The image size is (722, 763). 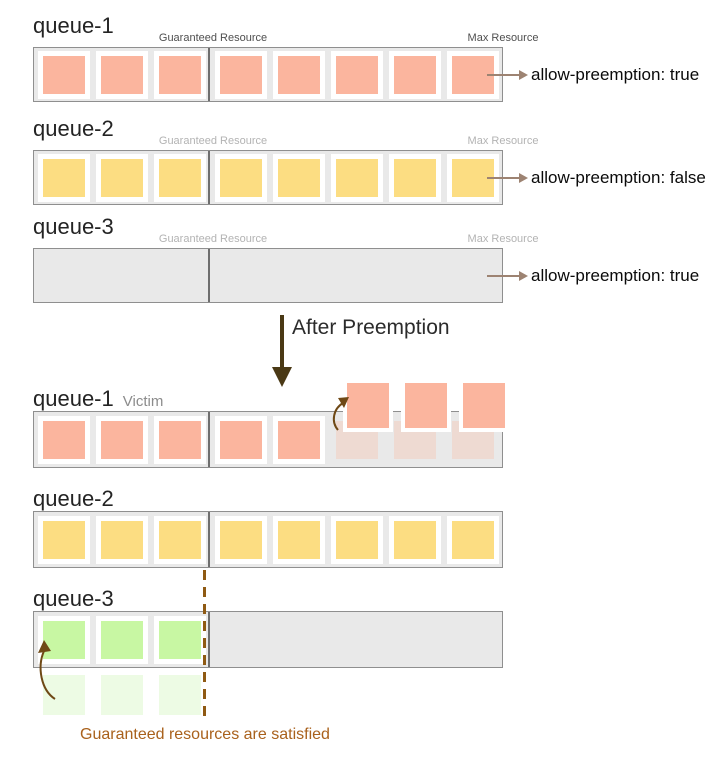 What do you see at coordinates (371, 327) in the screenshot?
I see `transition-label: After Preemption` at bounding box center [371, 327].